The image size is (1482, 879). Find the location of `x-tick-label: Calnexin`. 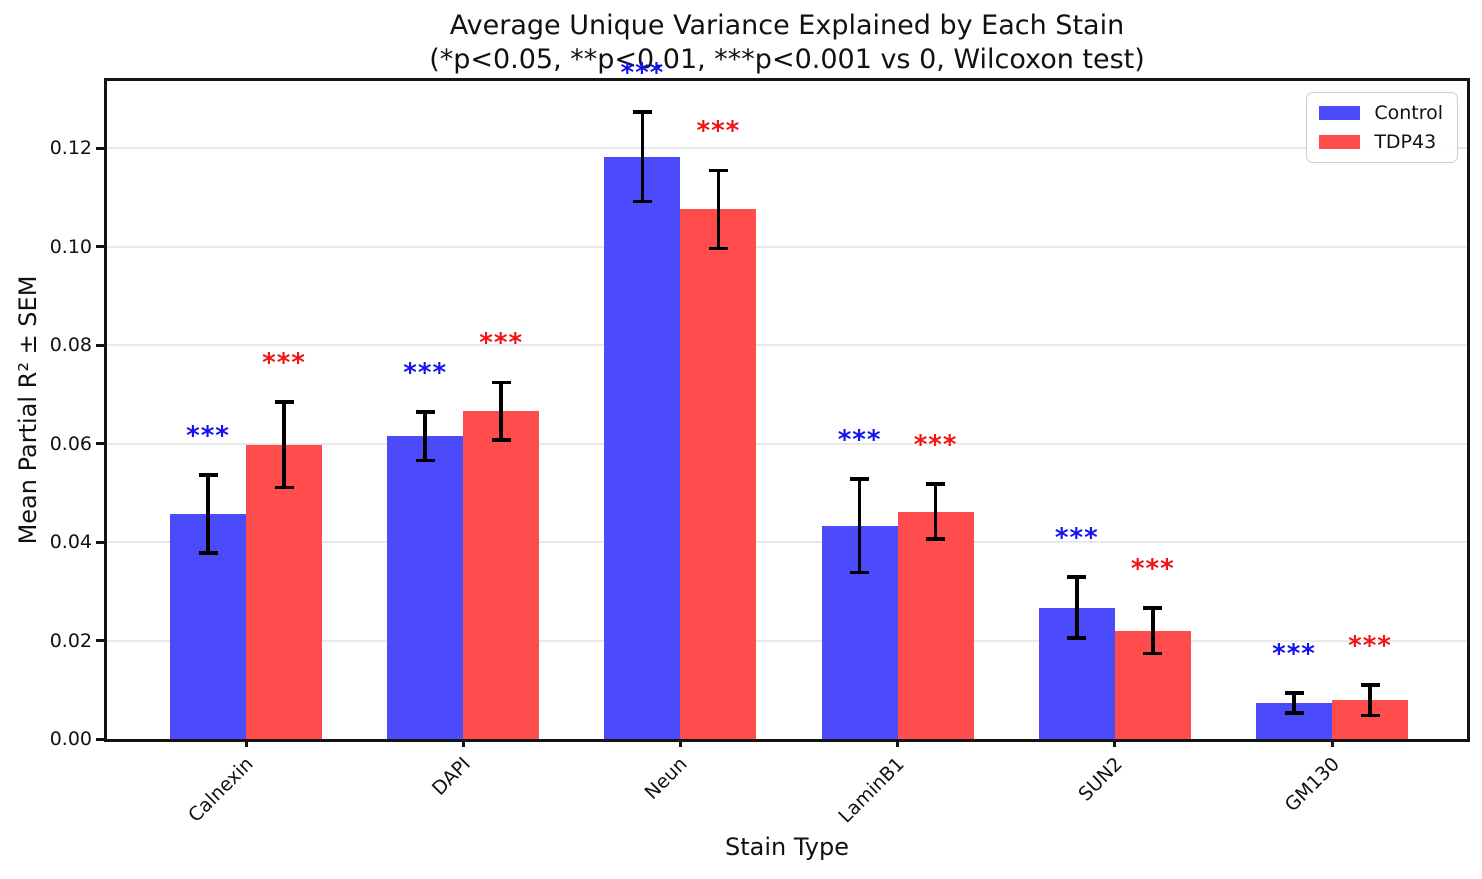

x-tick-label: Calnexin is located at coordinates (220, 790).